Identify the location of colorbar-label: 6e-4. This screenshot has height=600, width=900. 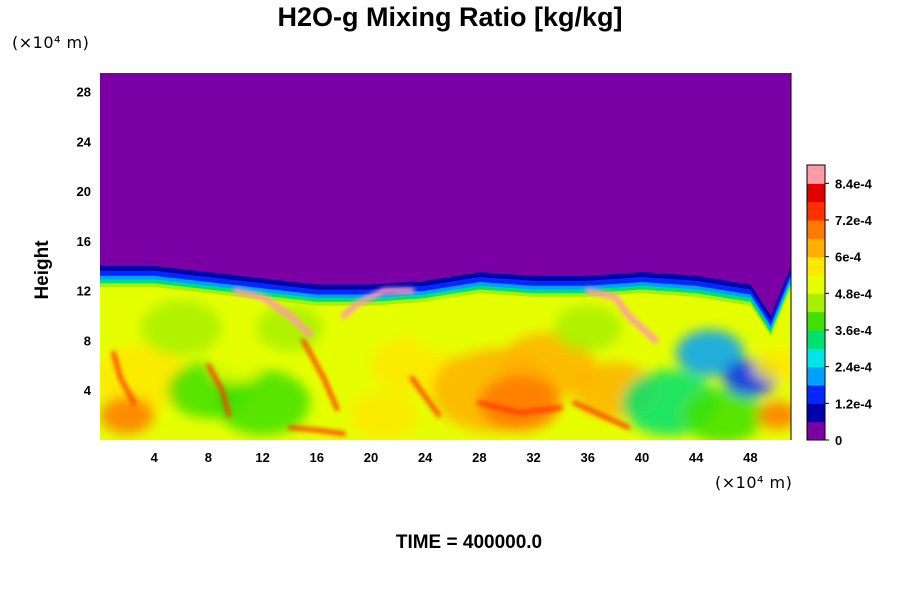
(848, 257).